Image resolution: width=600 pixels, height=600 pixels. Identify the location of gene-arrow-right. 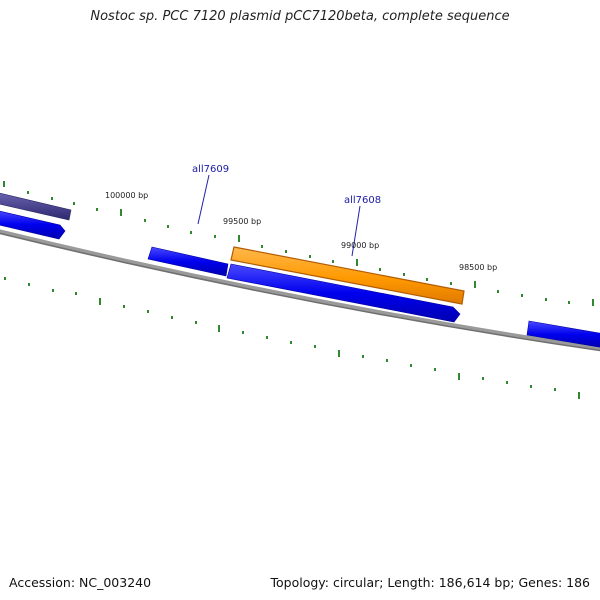
(563, 334).